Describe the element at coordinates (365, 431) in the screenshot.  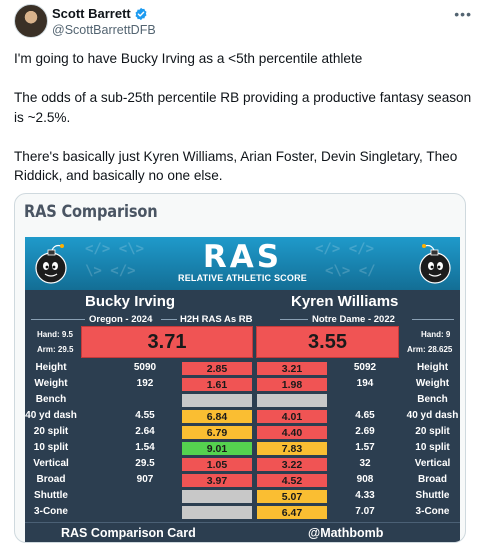
I see `right-raw-value: 2.69` at that location.